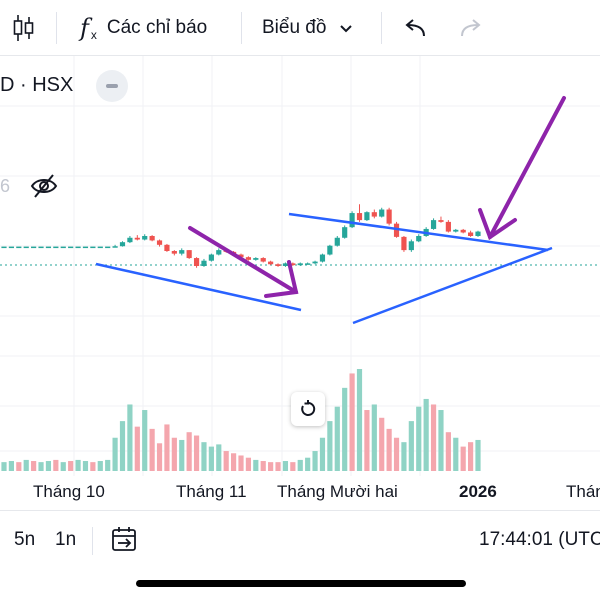  I want to click on candlestick-icon, so click(24, 28).